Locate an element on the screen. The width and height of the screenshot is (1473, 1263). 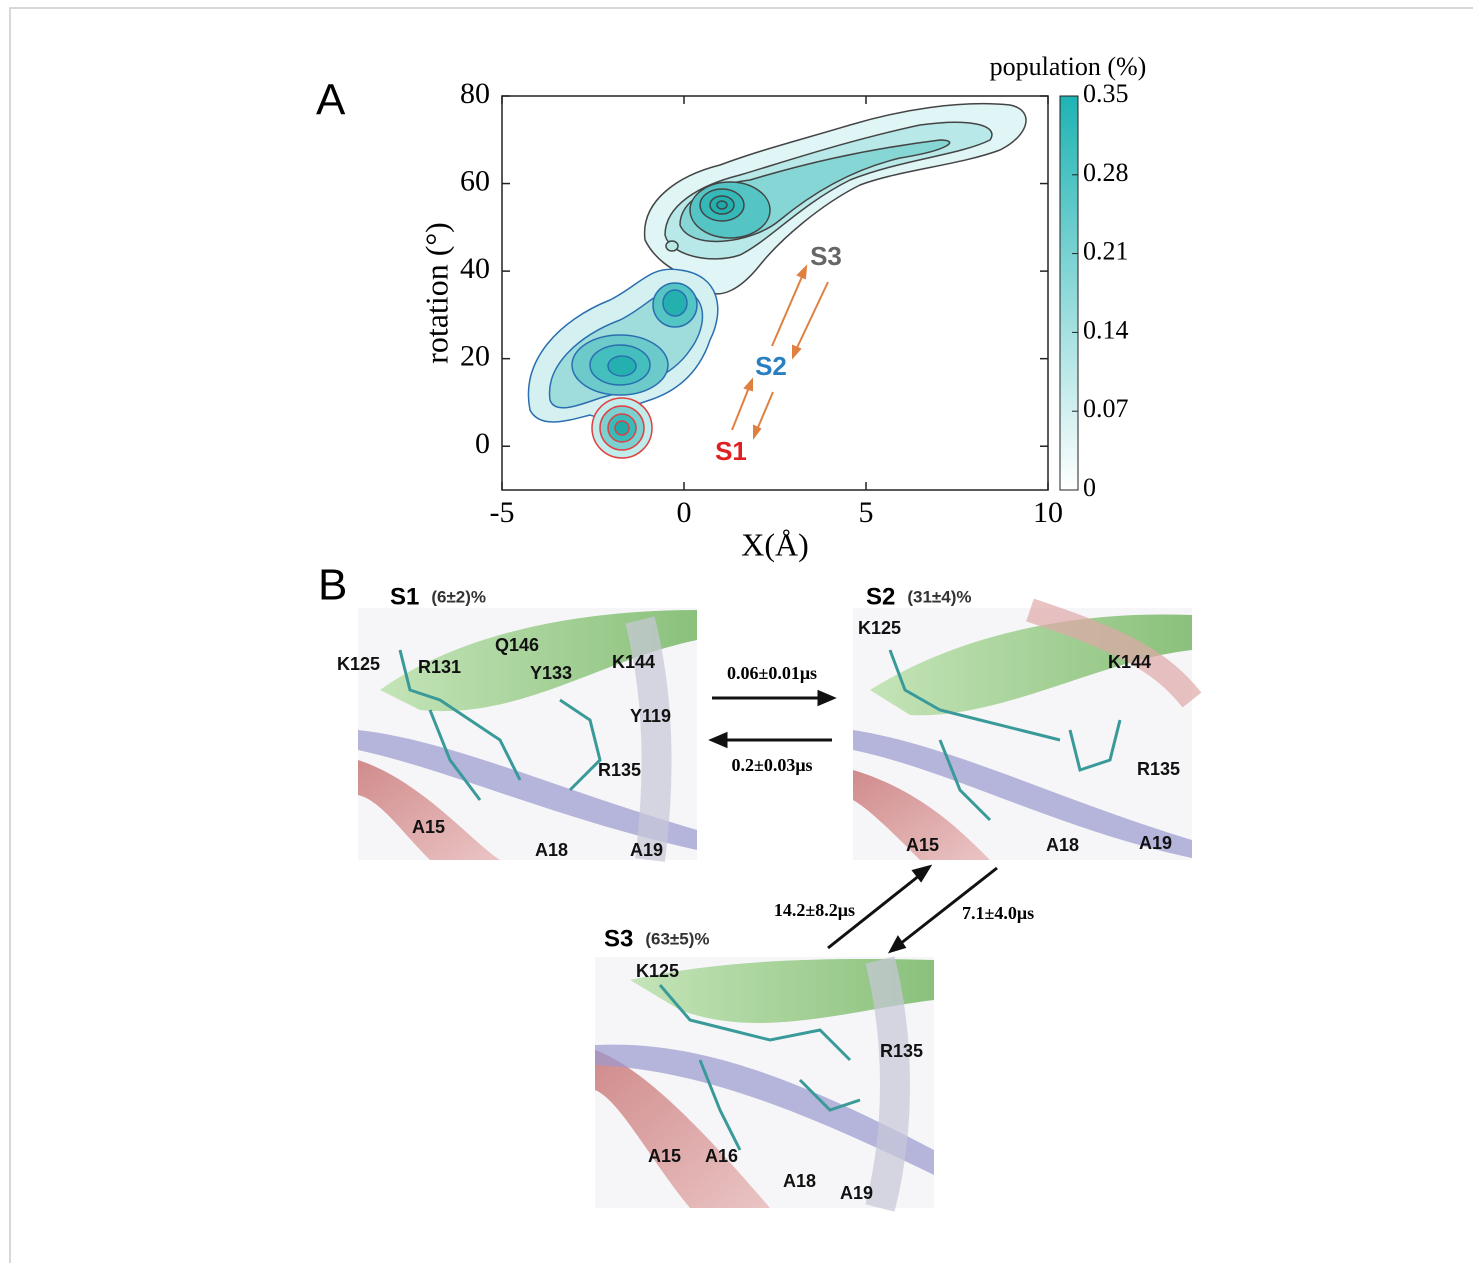
x-axis-label: X(Å) is located at coordinates (775, 544).